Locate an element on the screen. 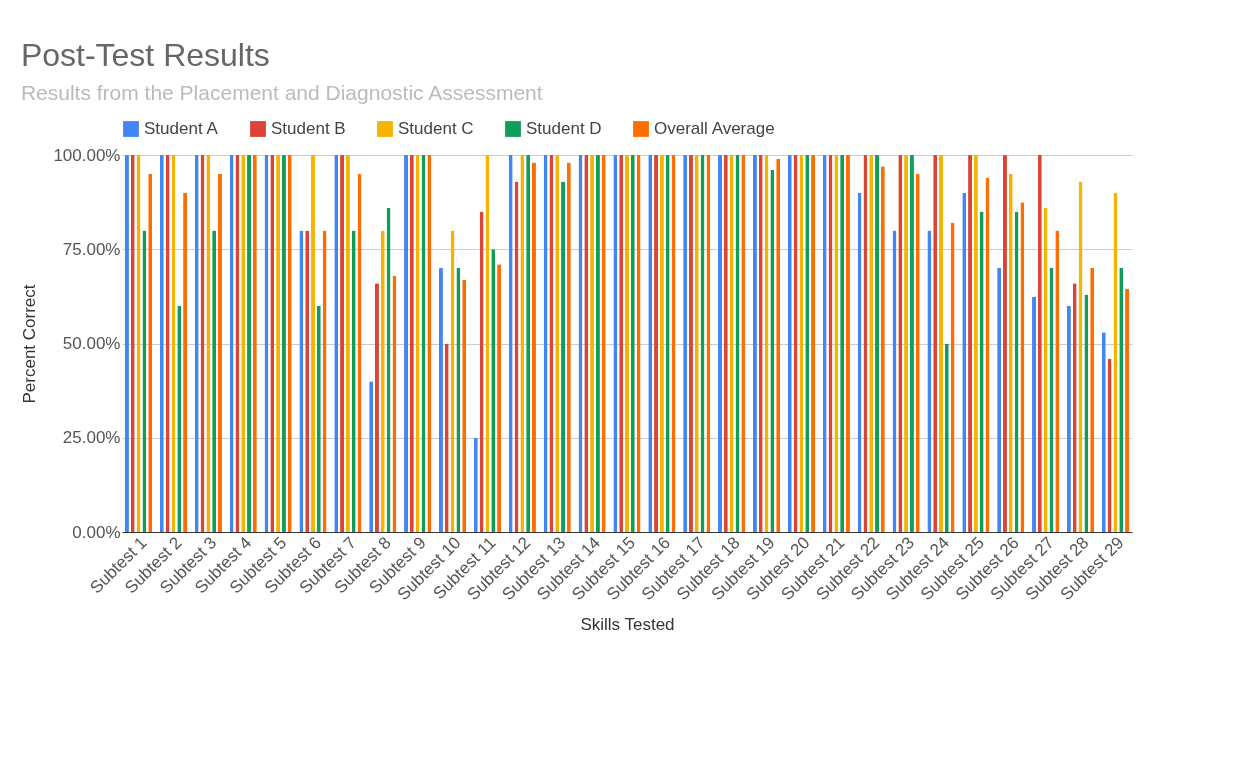 This screenshot has width=1258, height=766. y-tick-label: 100.00% is located at coordinates (87, 155).